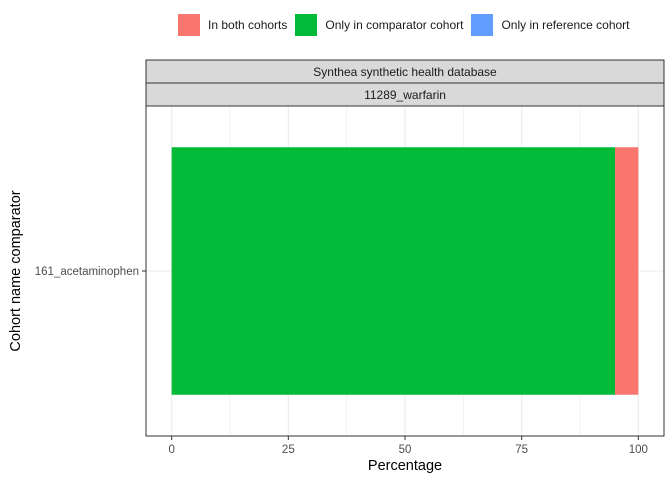 Image resolution: width=672 pixels, height=480 pixels. What do you see at coordinates (405, 466) in the screenshot?
I see `x-axis-title: Percentage` at bounding box center [405, 466].